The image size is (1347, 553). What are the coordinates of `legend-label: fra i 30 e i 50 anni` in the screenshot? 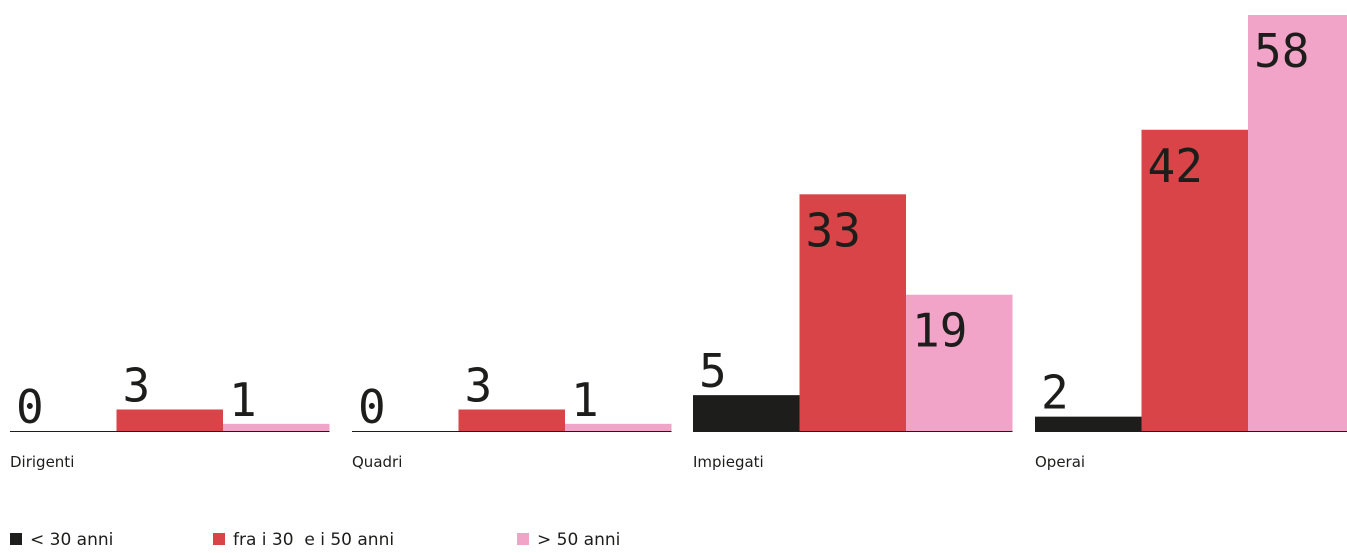 It's located at (313, 540).